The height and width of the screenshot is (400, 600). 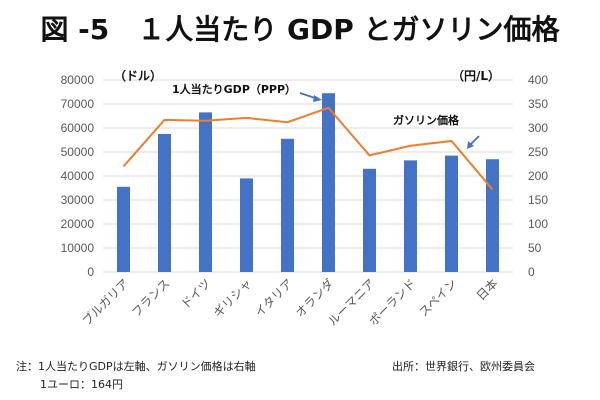 I want to click on left-tick-label: 10000, so click(x=78, y=248).